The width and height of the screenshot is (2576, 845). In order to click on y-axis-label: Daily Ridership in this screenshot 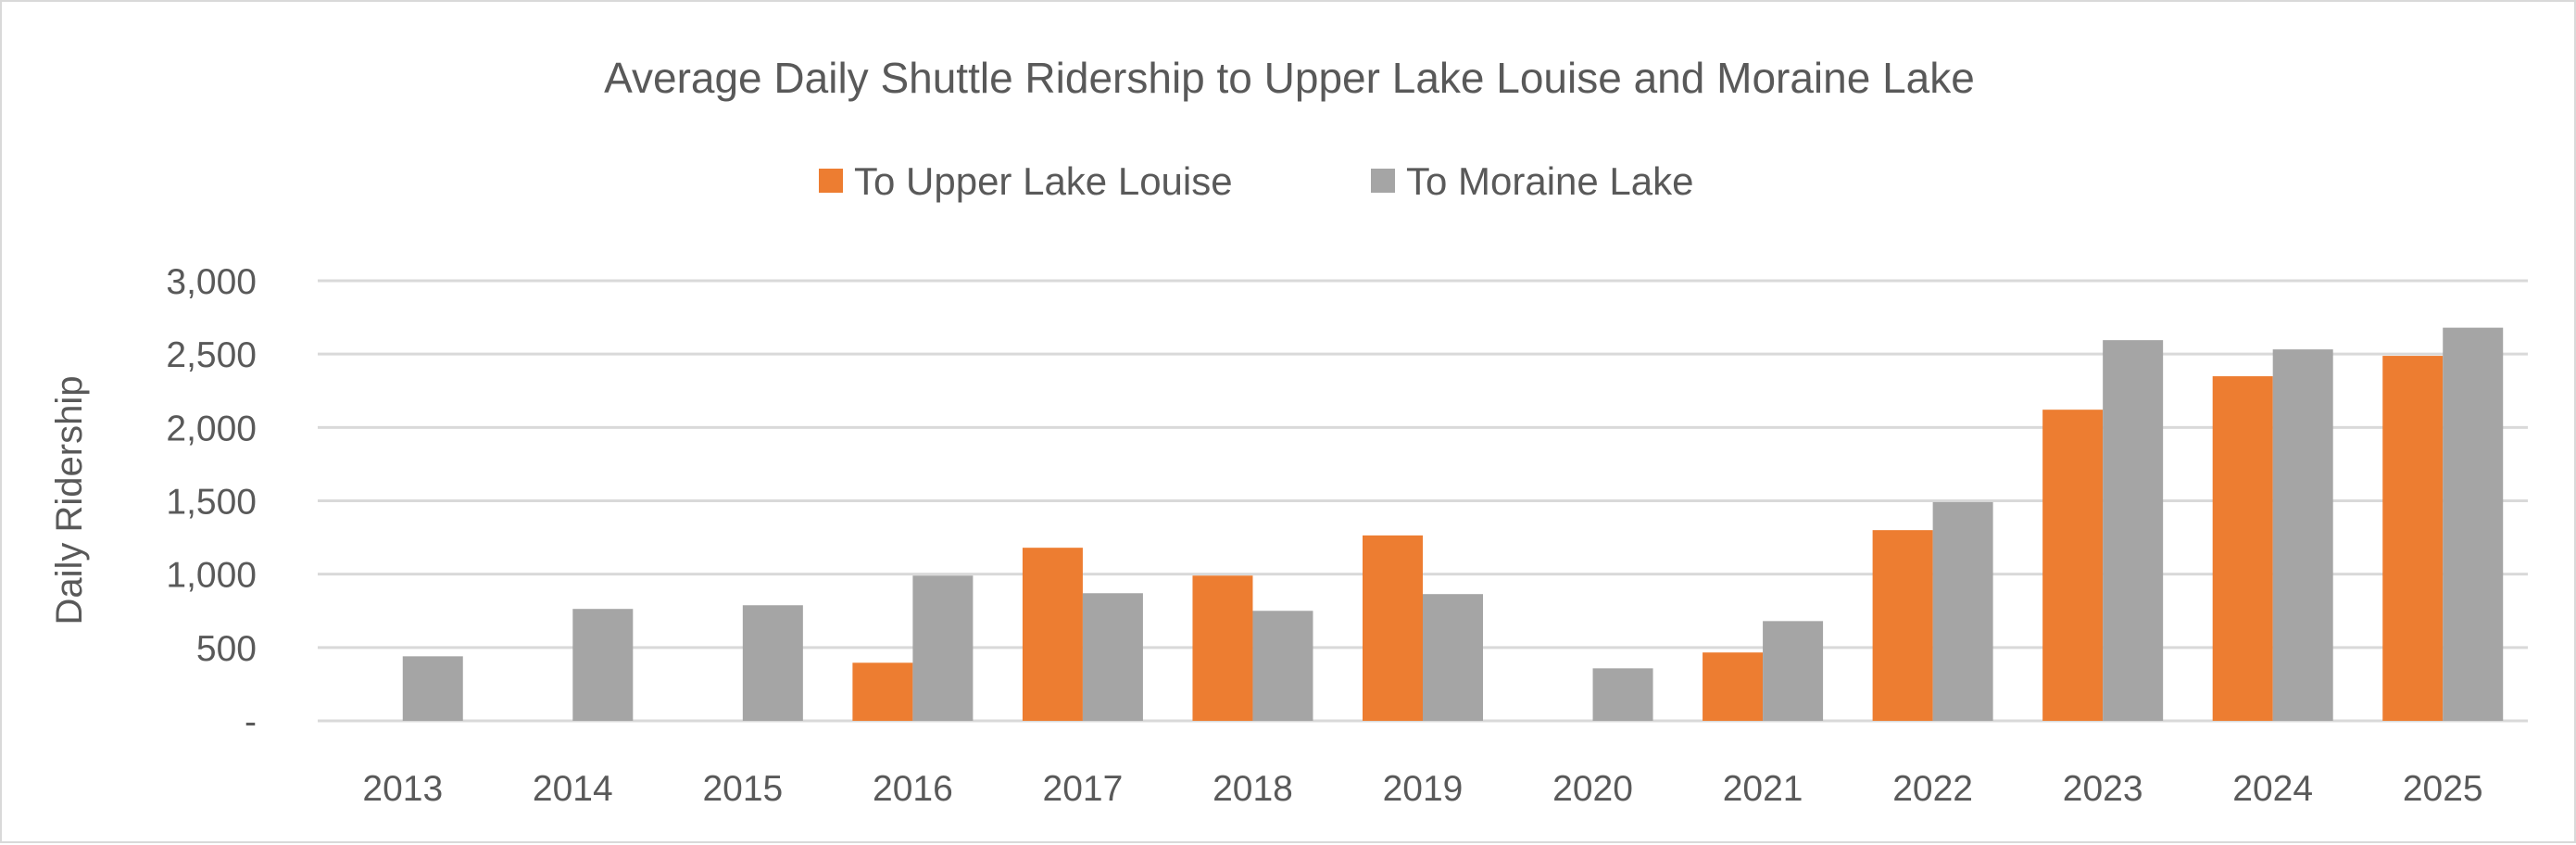, I will do `click(69, 501)`.